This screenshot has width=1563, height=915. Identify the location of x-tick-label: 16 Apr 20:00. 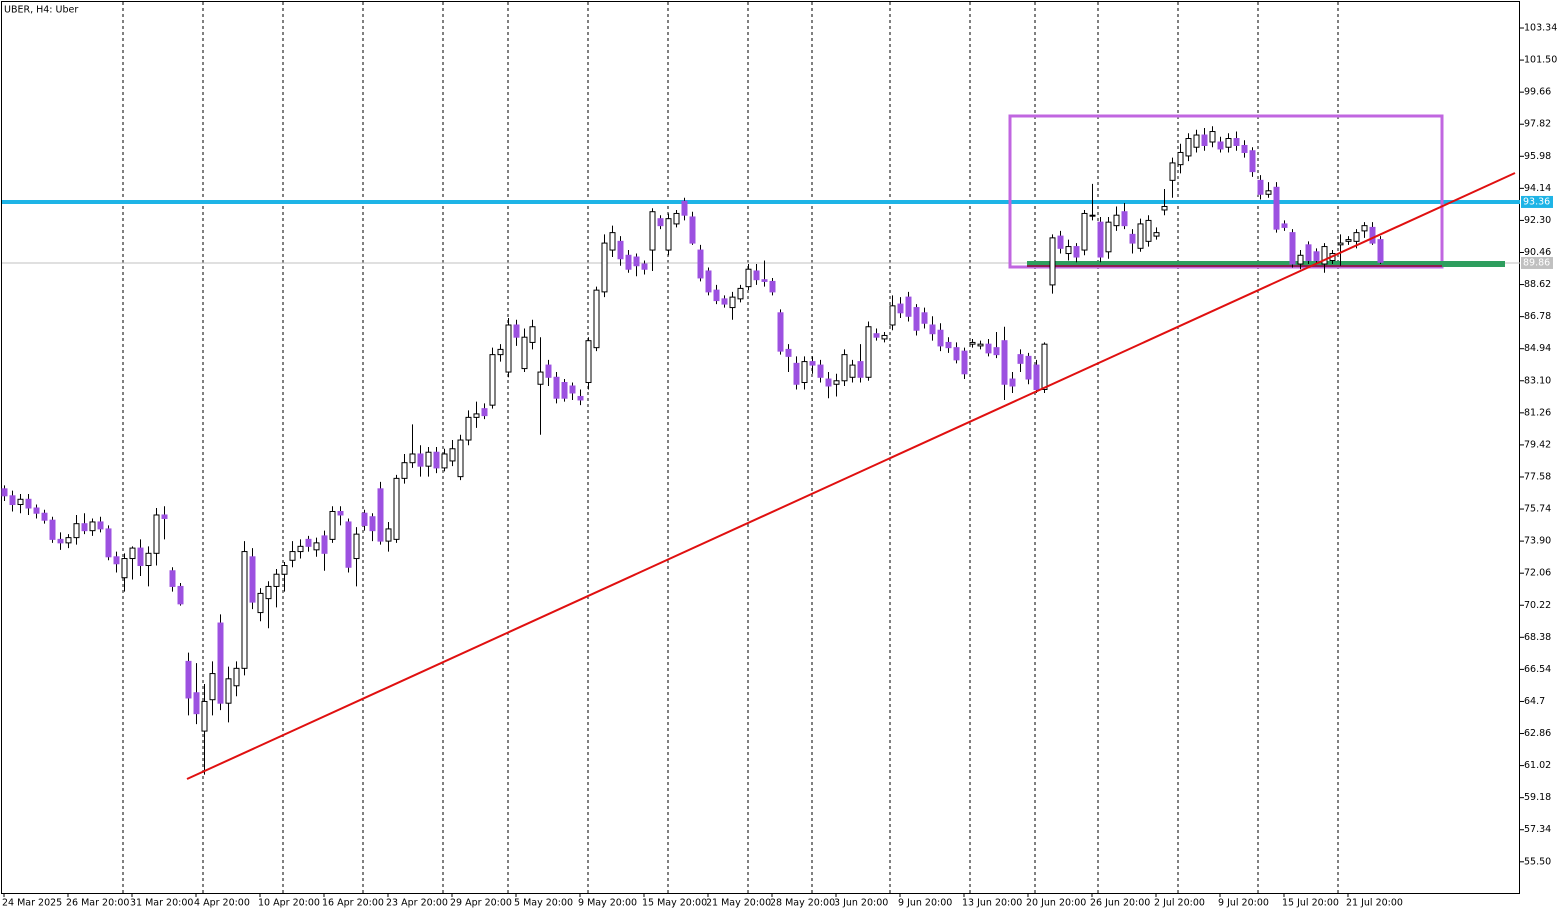
(353, 903).